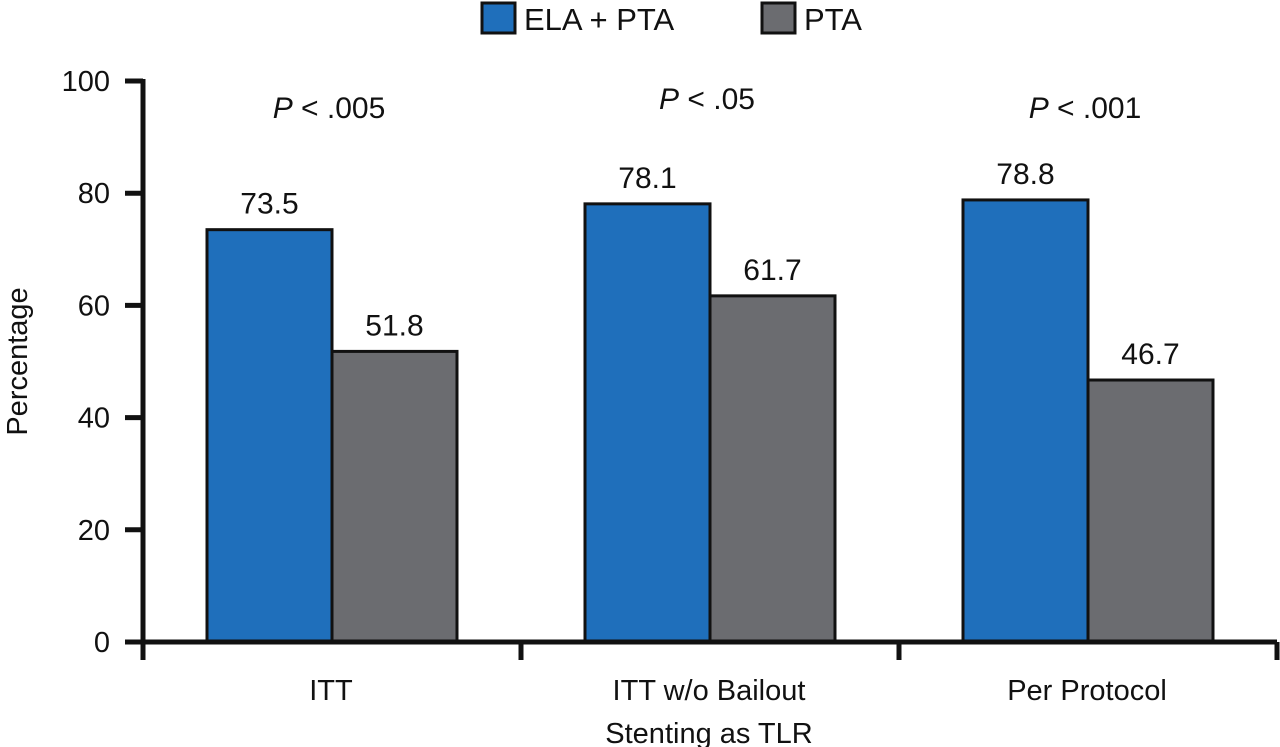 This screenshot has width=1280, height=747. I want to click on p-value-annotation: P < .005, so click(329, 108).